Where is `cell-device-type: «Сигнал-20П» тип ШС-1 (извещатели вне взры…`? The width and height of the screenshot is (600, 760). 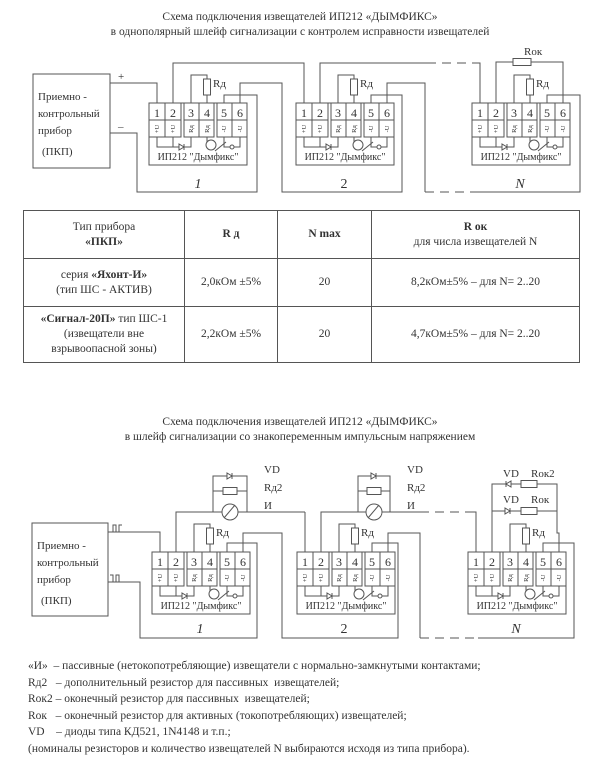
cell-device-type: «Сигнал-20П» тип ШС-1 (извещатели вне взры… is located at coordinates (104, 334).